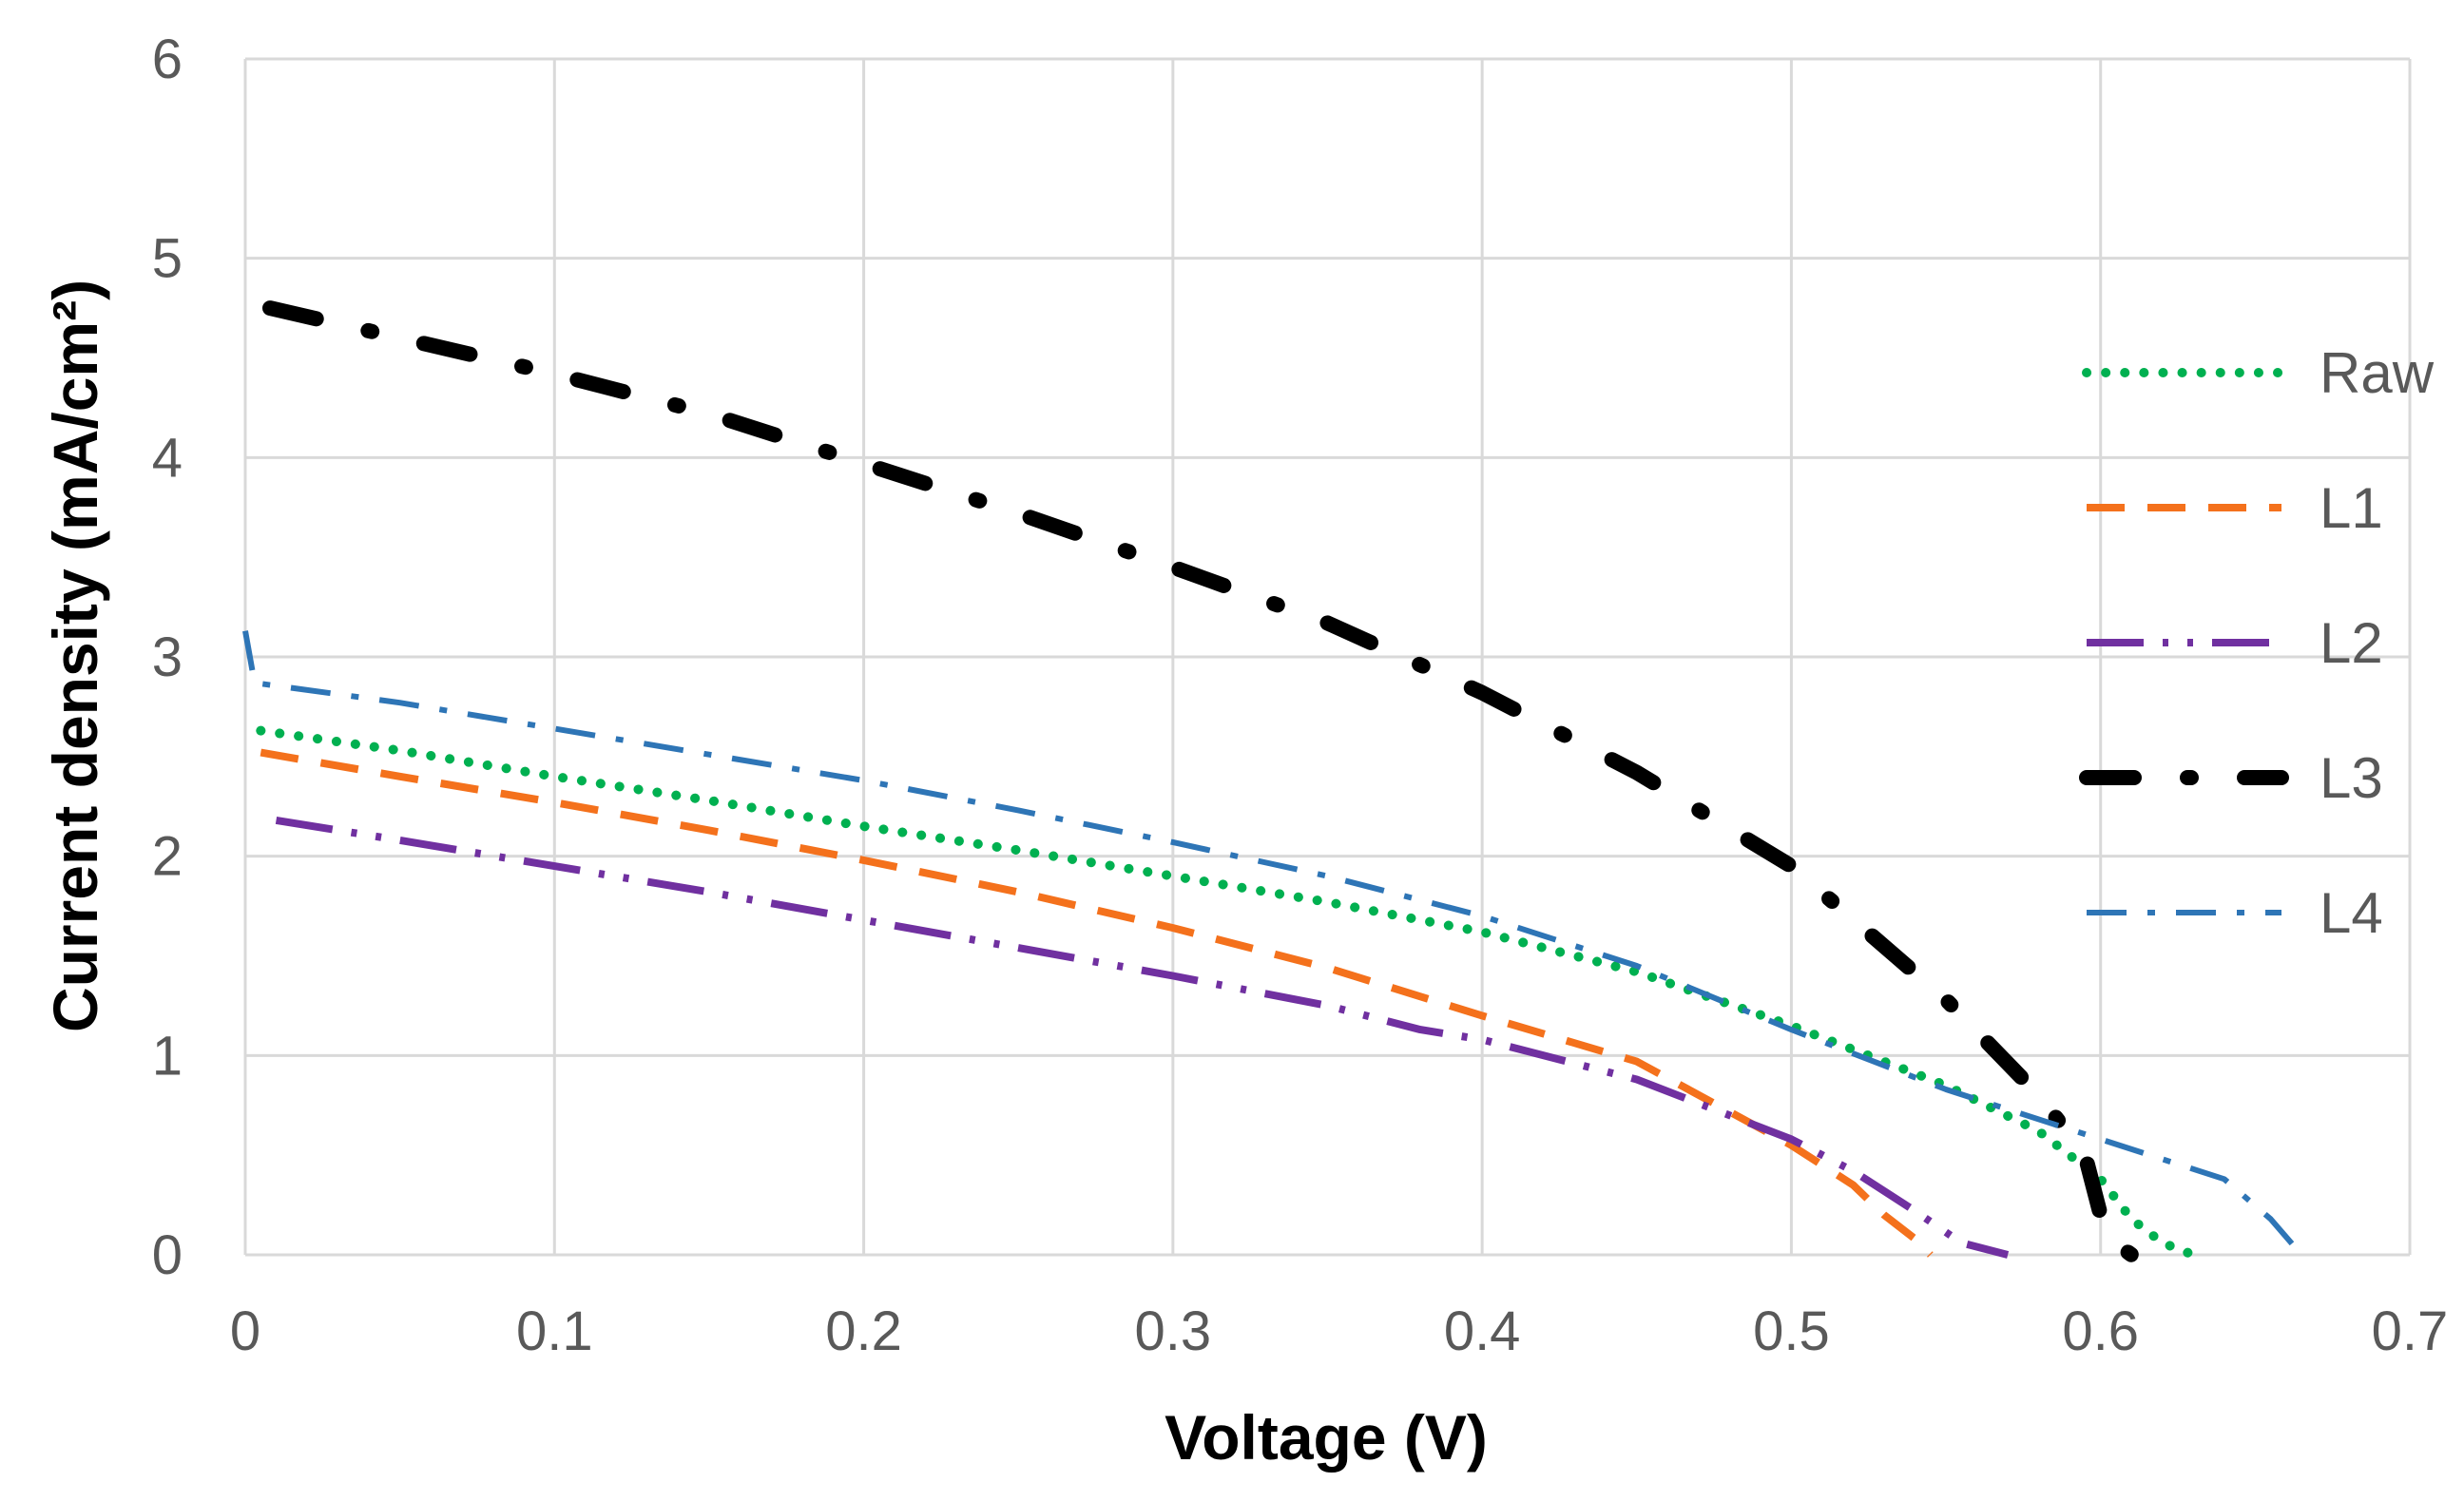  I want to click on legend: Raw L1 L2 L3 L4, so click(2257, 643).